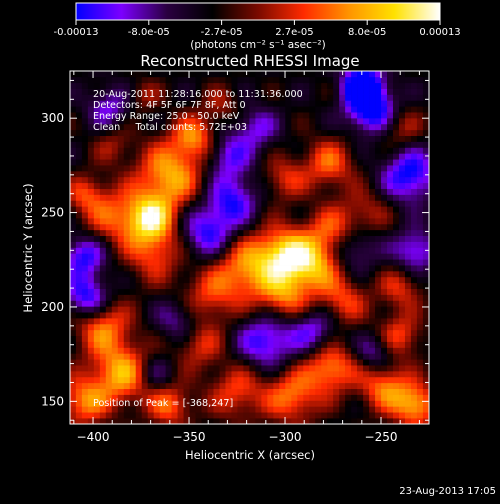  What do you see at coordinates (52, 307) in the screenshot?
I see `y-tick-label: 200` at bounding box center [52, 307].